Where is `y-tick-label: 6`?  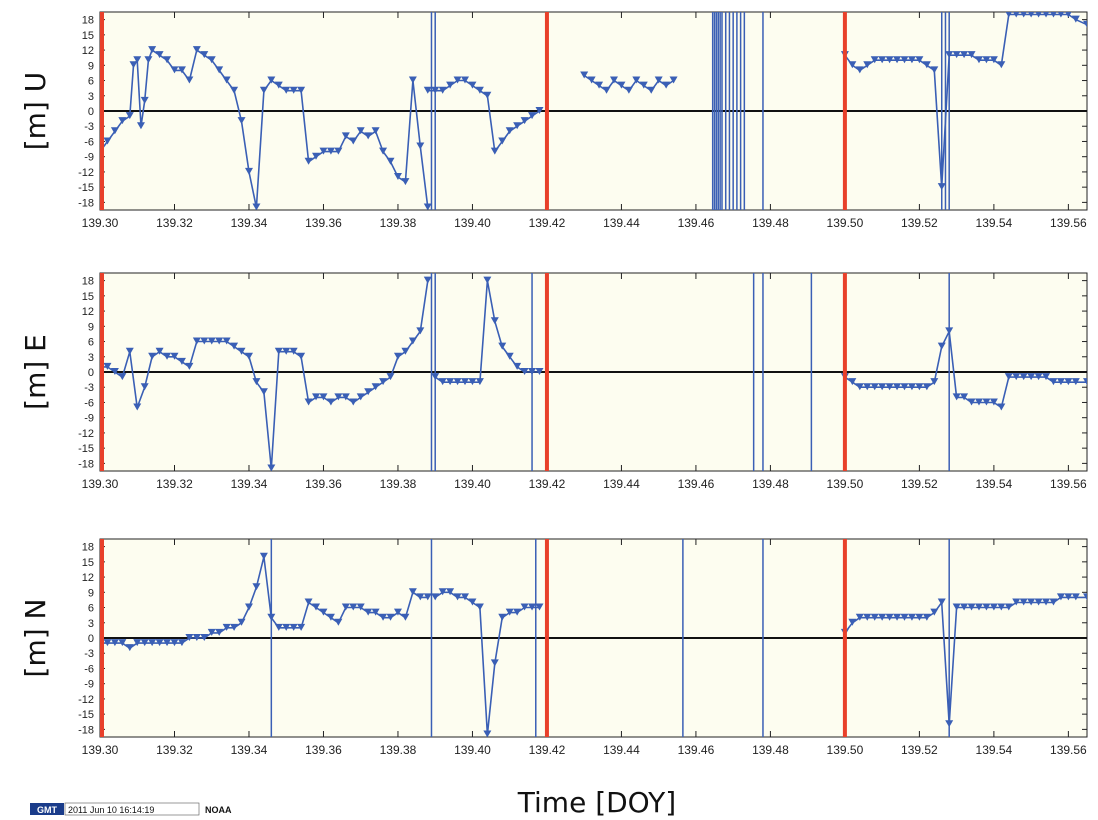 y-tick-label: 6 is located at coordinates (91, 609).